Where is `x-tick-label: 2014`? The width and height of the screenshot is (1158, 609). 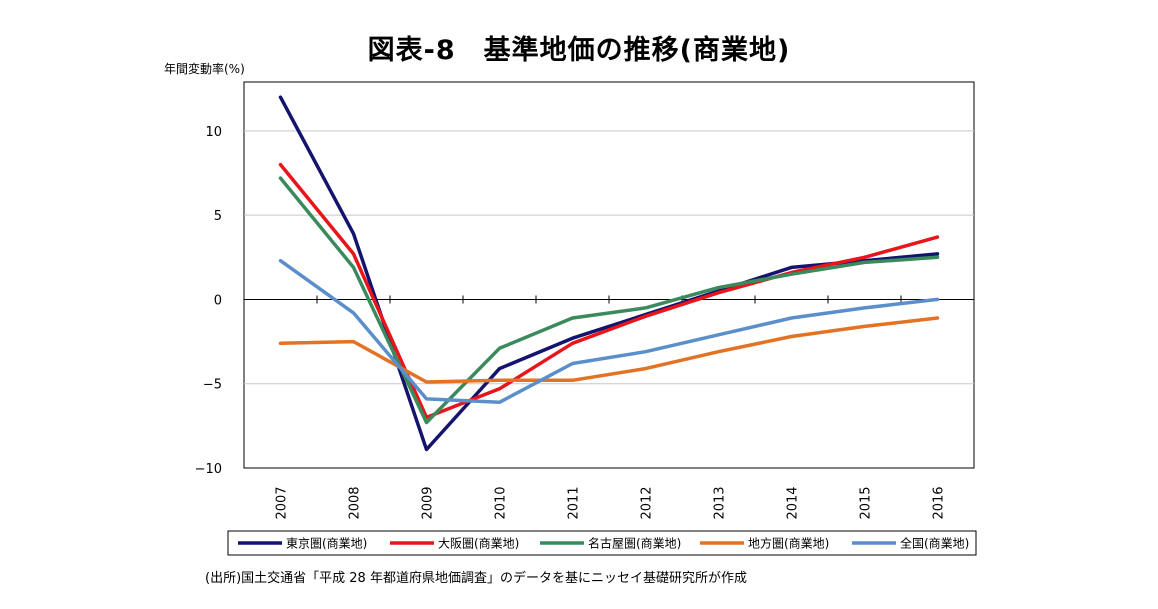
x-tick-label: 2014 is located at coordinates (793, 502).